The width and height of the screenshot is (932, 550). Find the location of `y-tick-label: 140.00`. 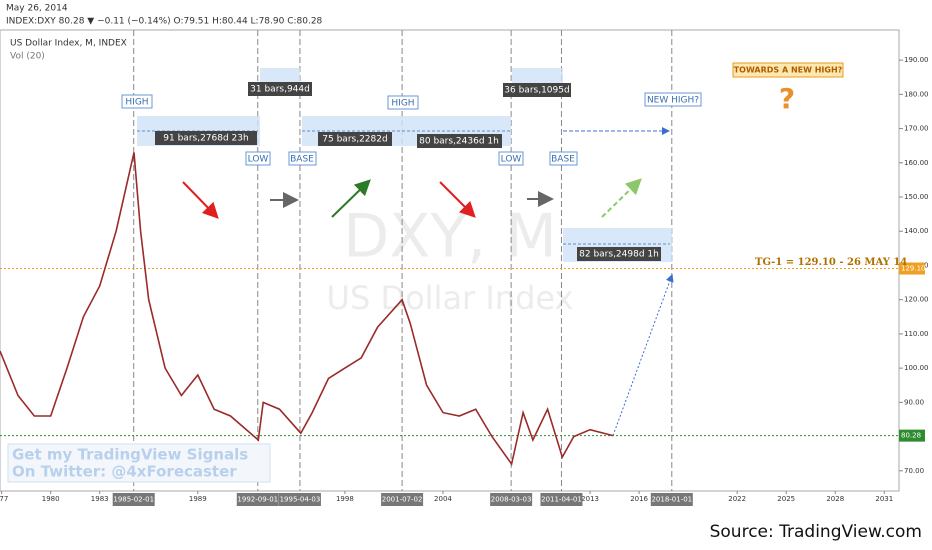

y-tick-label: 140.00 is located at coordinates (916, 231).